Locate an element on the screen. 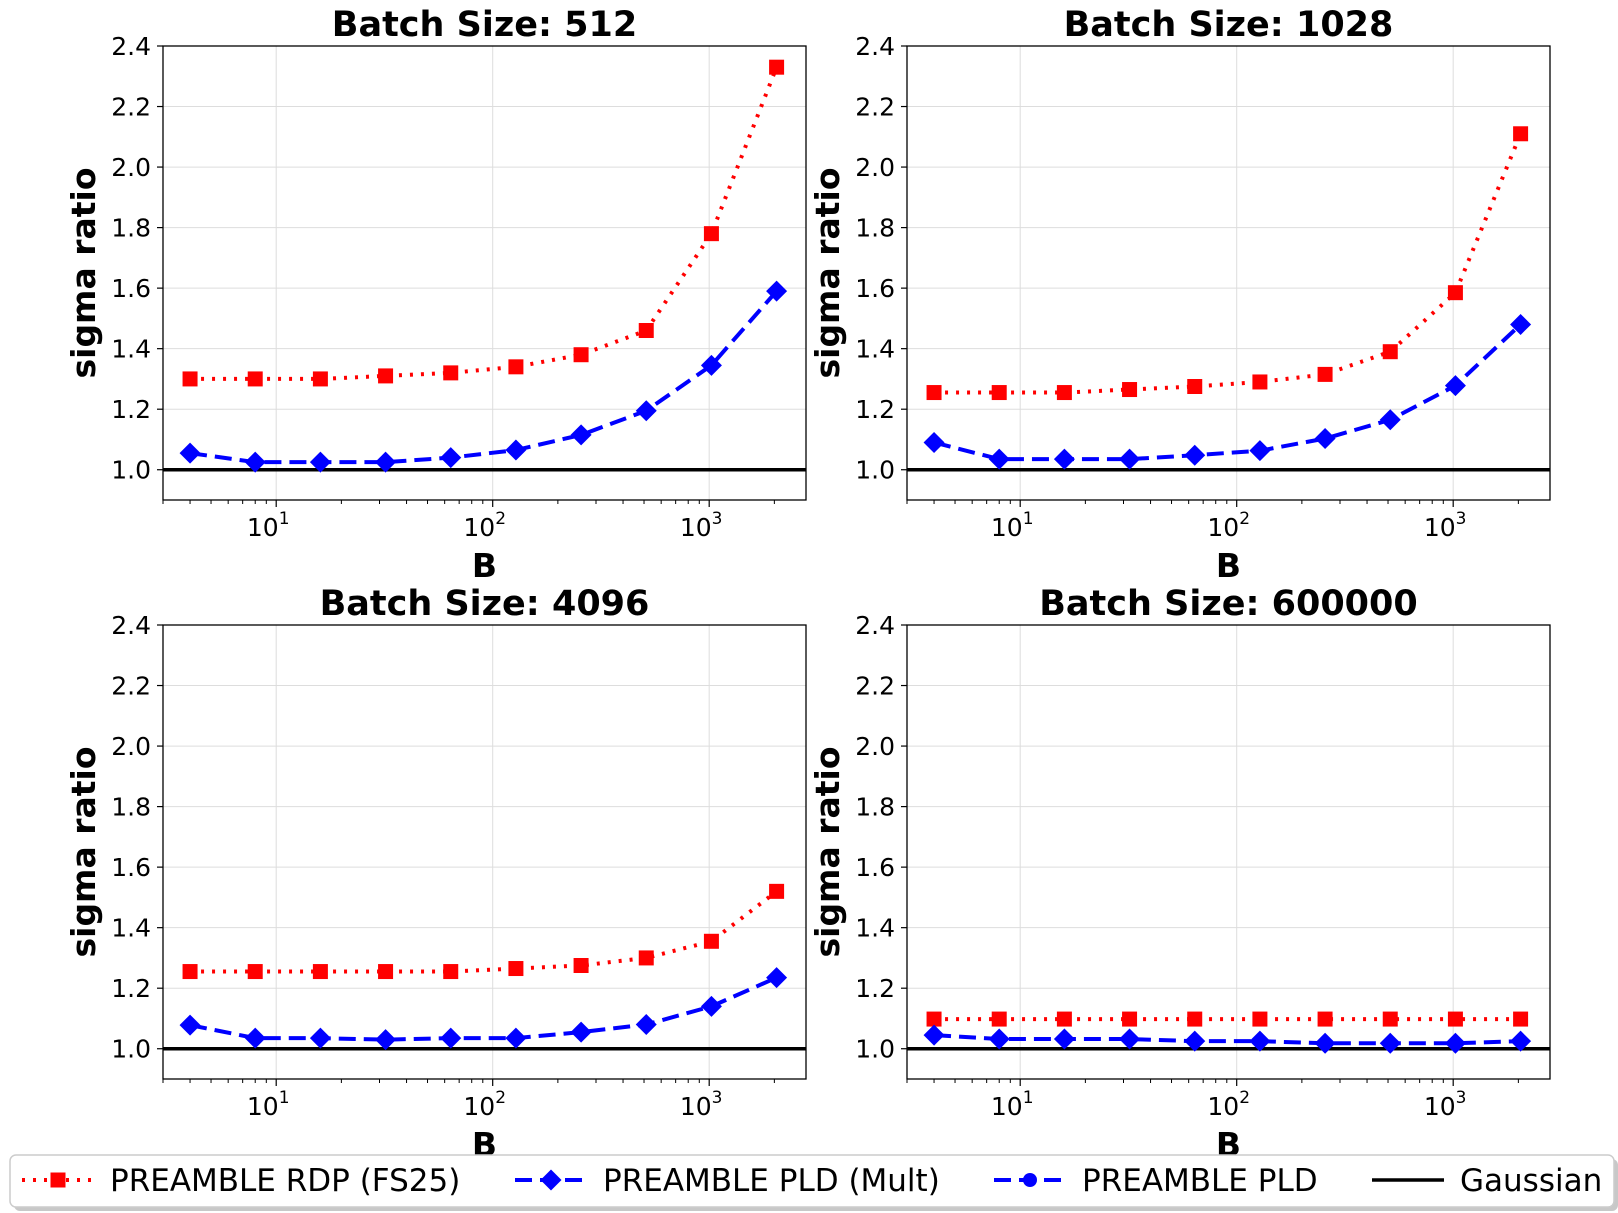 This screenshot has width=1618, height=1213. legend-label: PREAMBLE PLD (Mult) is located at coordinates (771, 1181).